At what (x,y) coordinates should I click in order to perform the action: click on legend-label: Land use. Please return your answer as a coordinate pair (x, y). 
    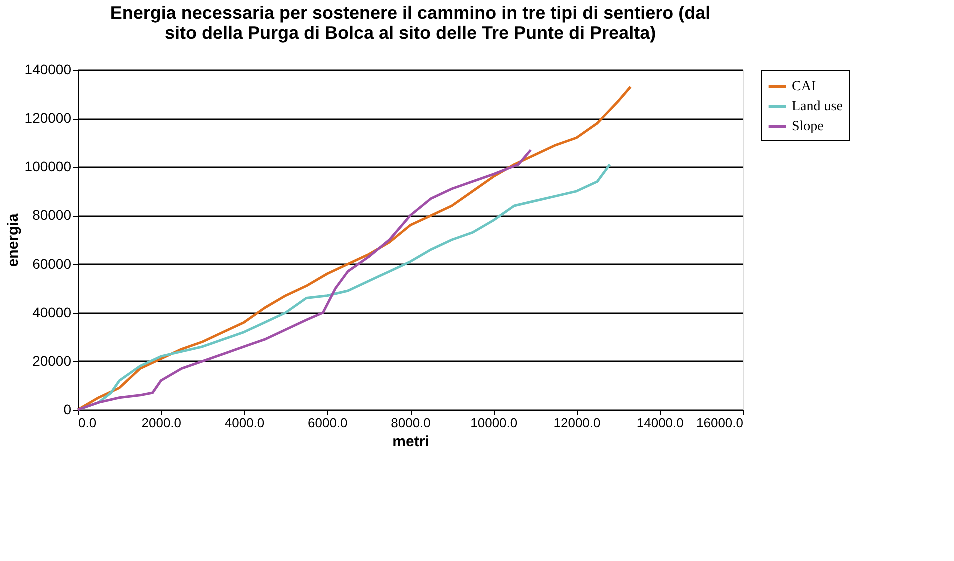
    Looking at the image, I should click on (817, 107).